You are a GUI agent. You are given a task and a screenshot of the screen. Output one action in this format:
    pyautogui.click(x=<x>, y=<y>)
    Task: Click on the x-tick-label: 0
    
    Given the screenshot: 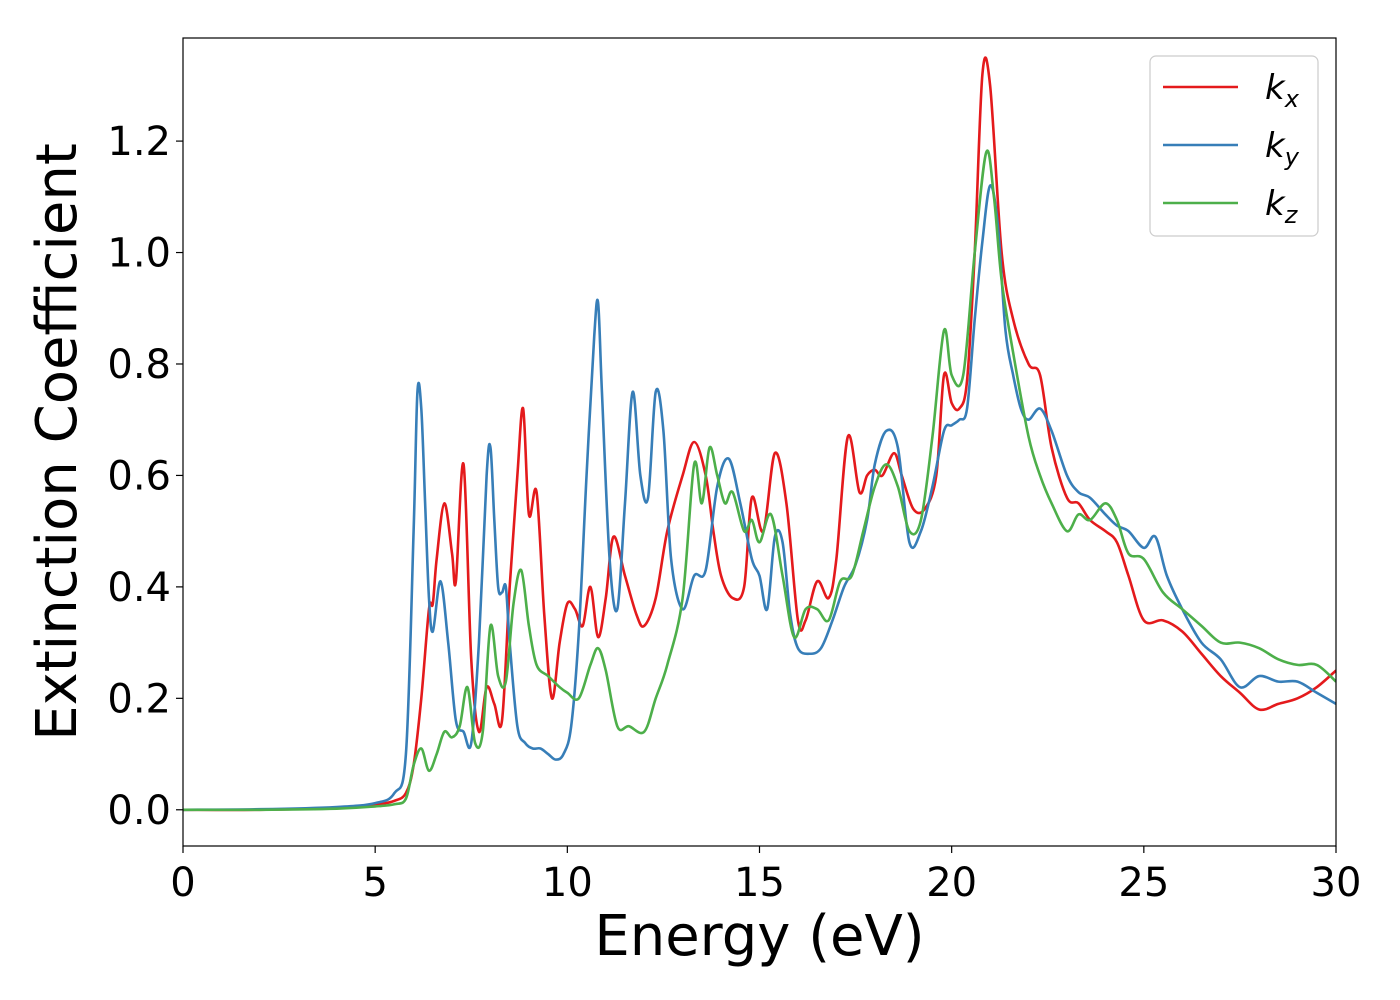 What is the action you would take?
    pyautogui.click(x=182, y=883)
    